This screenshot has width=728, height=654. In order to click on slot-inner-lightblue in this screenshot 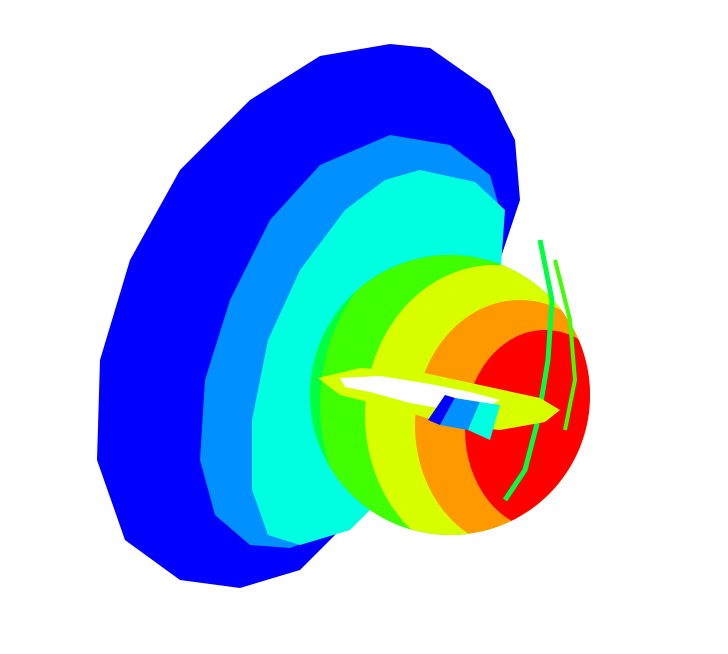, I will do `click(460, 414)`.